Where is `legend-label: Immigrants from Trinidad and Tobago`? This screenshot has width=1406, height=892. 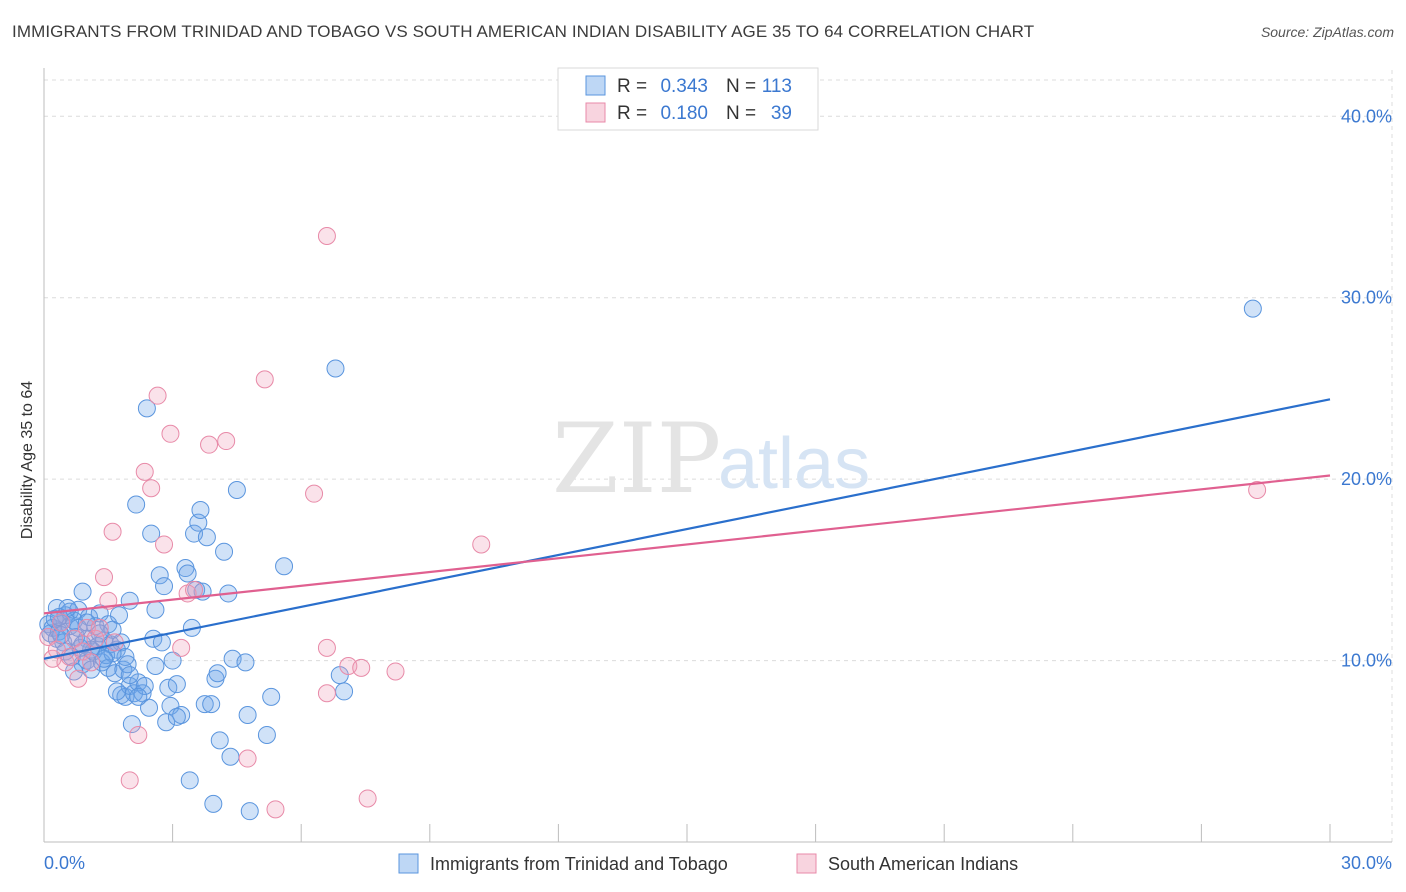
legend-label: Immigrants from Trinidad and Tobago is located at coordinates (579, 864).